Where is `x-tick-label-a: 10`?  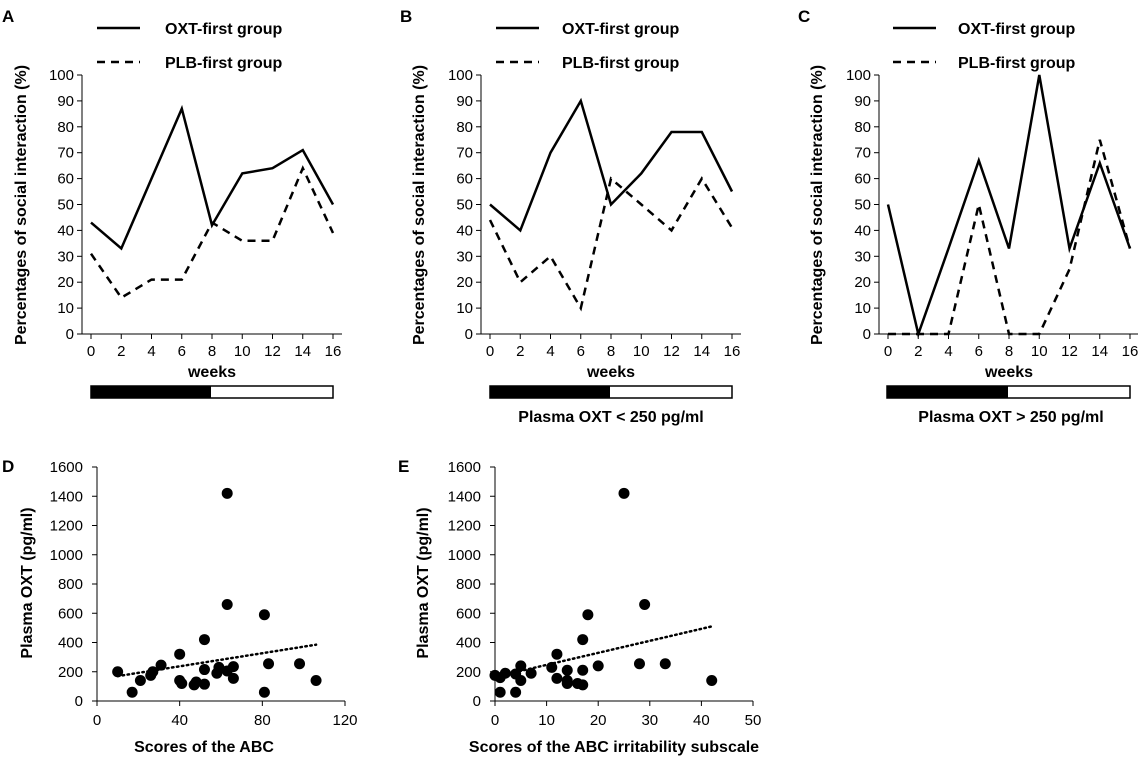 x-tick-label-a: 10 is located at coordinates (242, 351).